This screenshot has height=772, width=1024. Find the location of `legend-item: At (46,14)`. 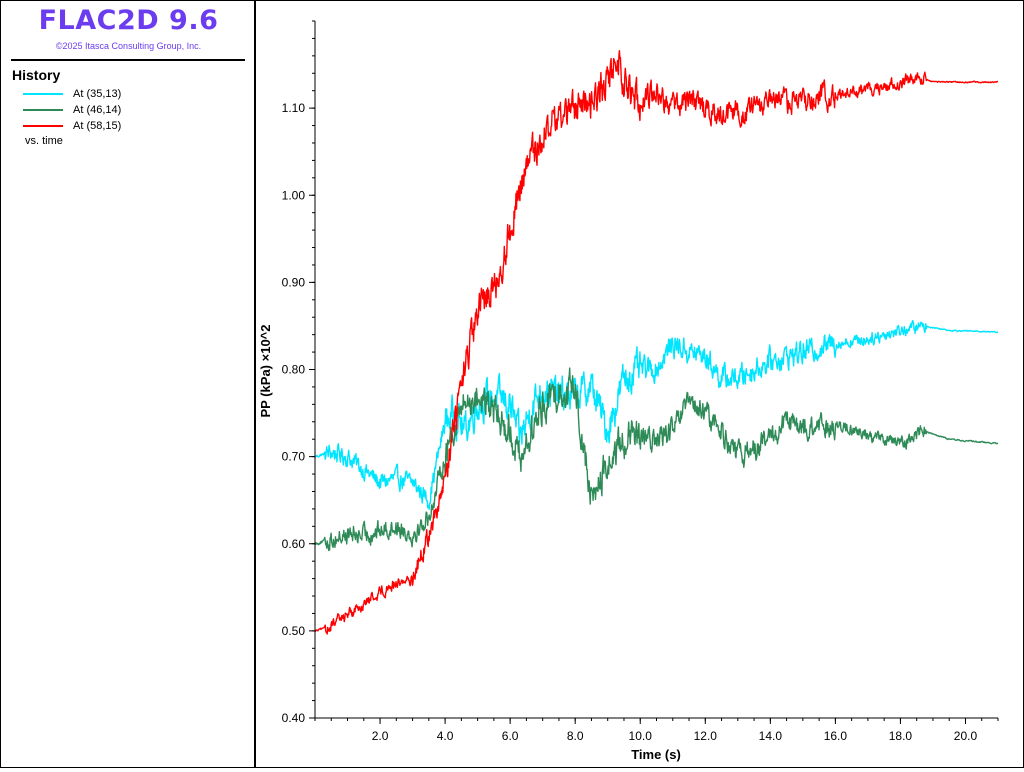

legend-item: At (46,14) is located at coordinates (133, 110).